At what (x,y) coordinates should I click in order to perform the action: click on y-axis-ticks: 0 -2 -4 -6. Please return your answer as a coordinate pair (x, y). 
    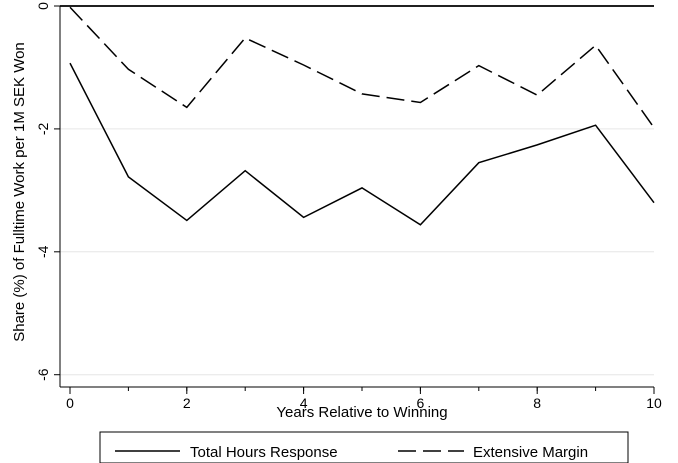
    Looking at the image, I should click on (47, 191).